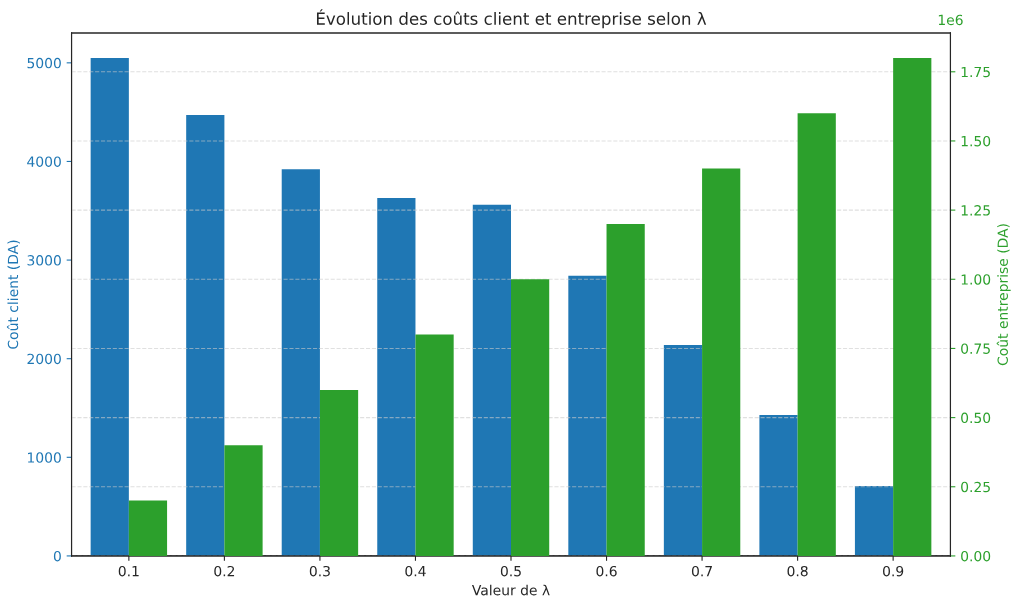 The image size is (1022, 601). Describe the element at coordinates (57, 556) in the screenshot. I see `y-tick-label: 0` at that location.